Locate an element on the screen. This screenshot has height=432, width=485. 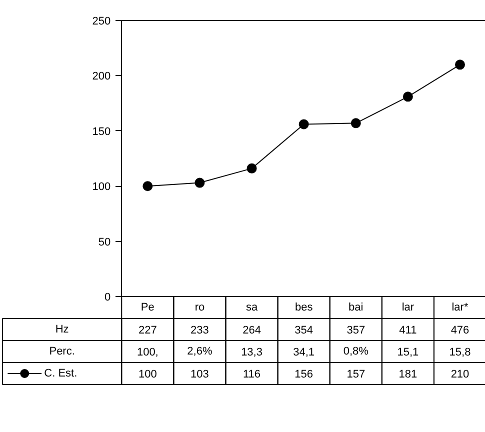
text: 357 is located at coordinates (356, 330).